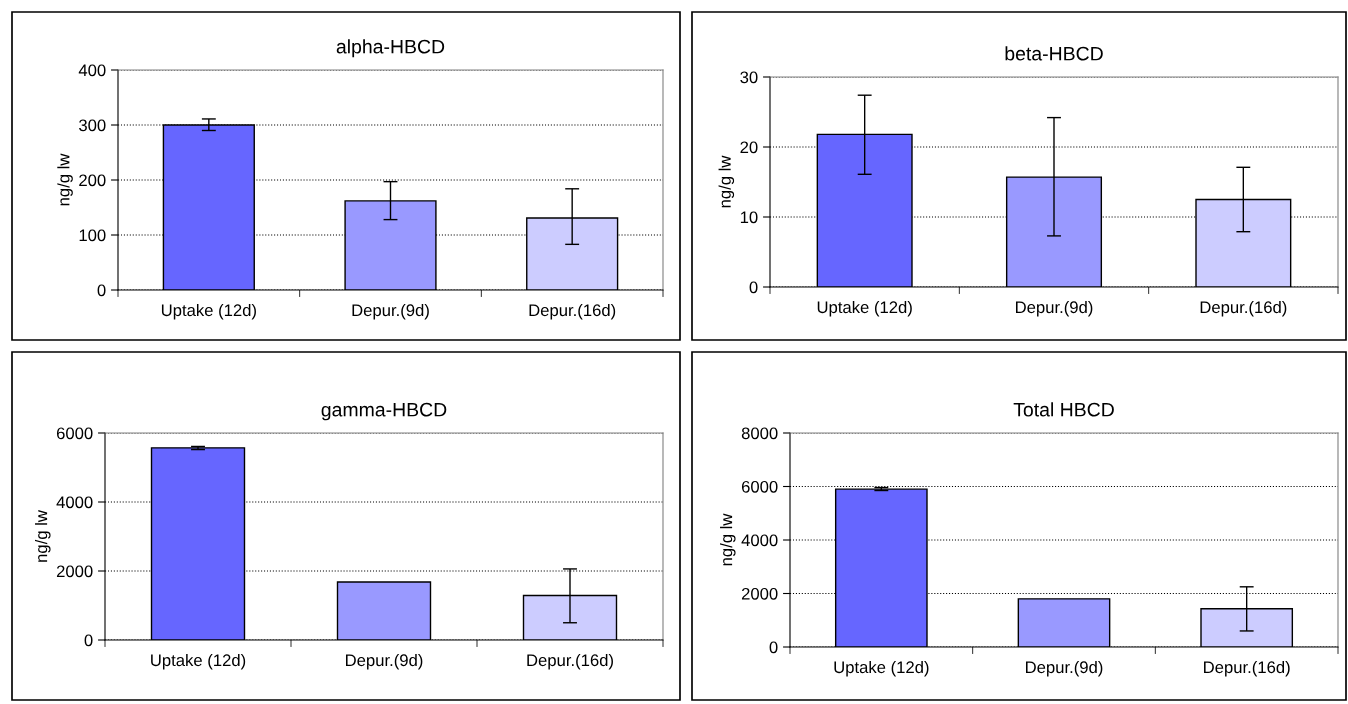  What do you see at coordinates (749, 147) in the screenshot?
I see `y-tick-label: 20` at bounding box center [749, 147].